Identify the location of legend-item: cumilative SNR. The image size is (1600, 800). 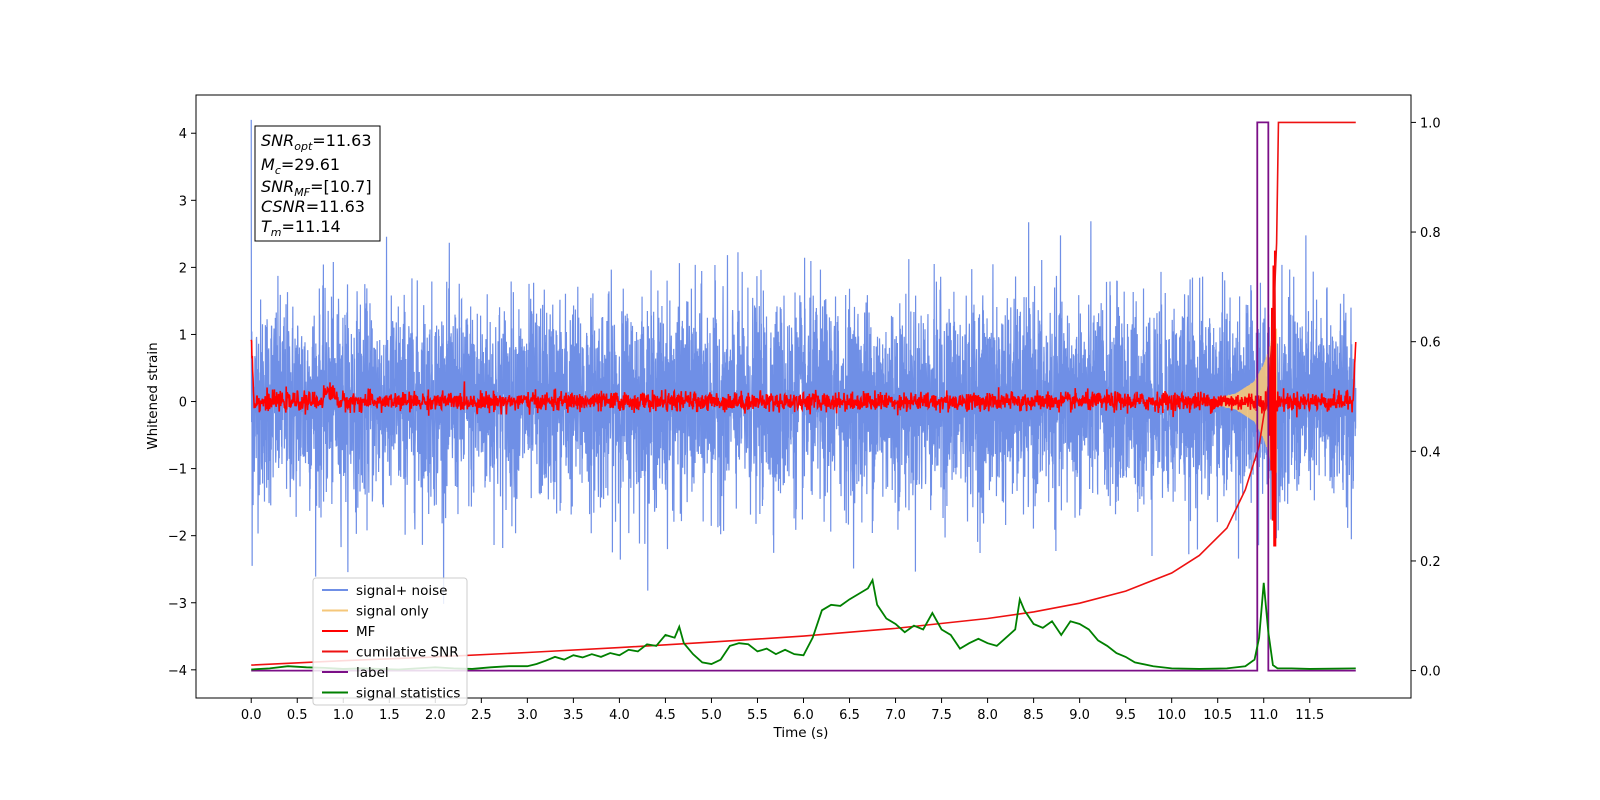
(390, 653).